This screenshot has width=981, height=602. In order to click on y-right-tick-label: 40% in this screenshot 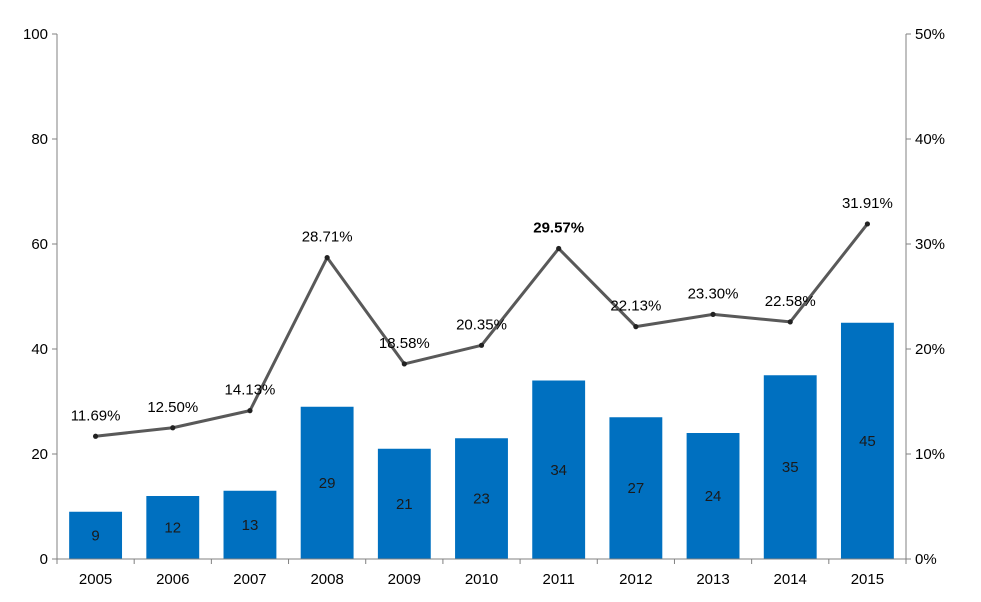, I will do `click(930, 139)`.